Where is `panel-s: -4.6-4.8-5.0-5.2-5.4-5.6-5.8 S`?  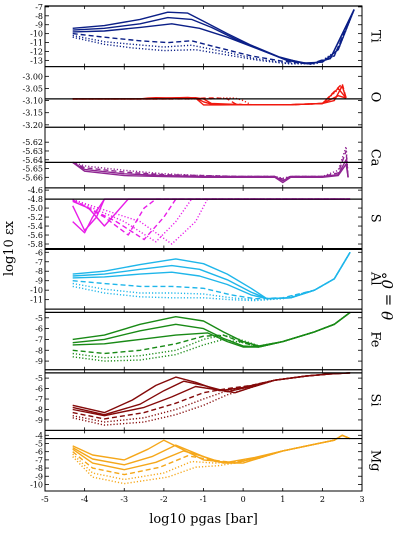
panel-s: -4.6-4.8-5.0-5.2-5.4-5.6-5.8 S is located at coordinates (205, 217).